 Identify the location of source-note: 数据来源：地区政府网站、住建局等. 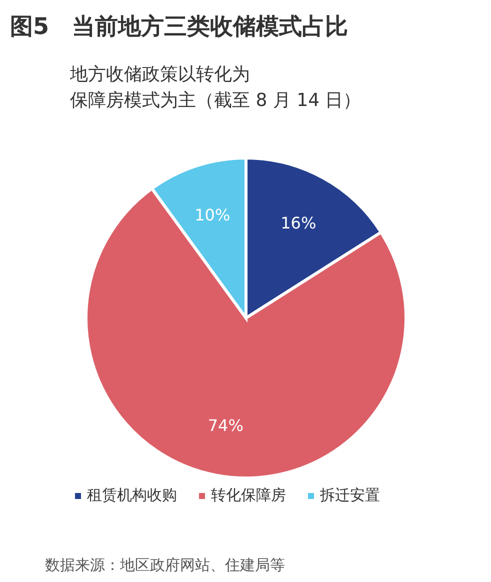
(165, 565).